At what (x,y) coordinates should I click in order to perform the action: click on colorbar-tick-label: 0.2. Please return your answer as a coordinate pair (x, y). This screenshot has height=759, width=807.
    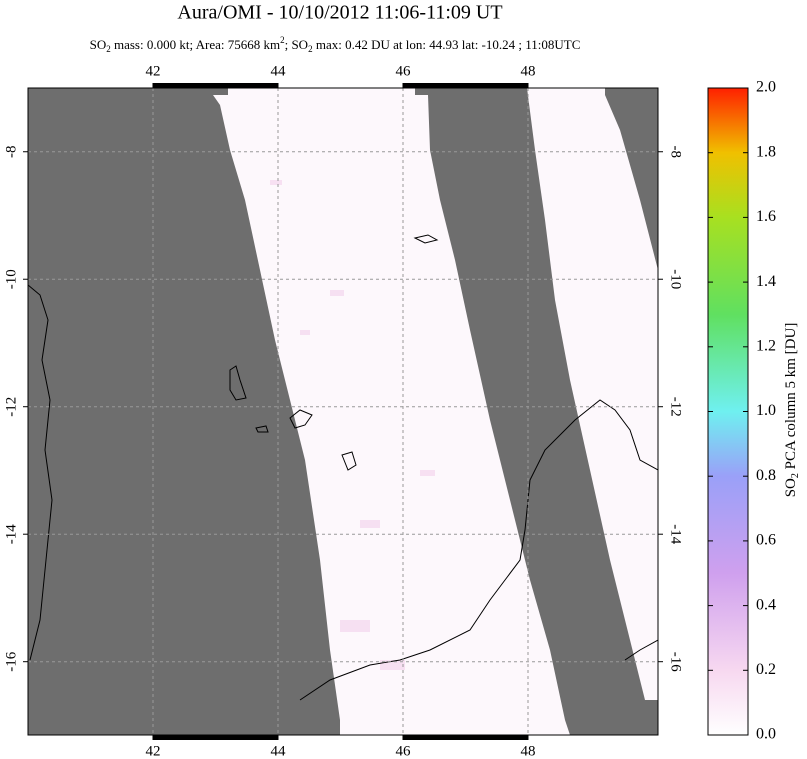
    Looking at the image, I should click on (766, 669).